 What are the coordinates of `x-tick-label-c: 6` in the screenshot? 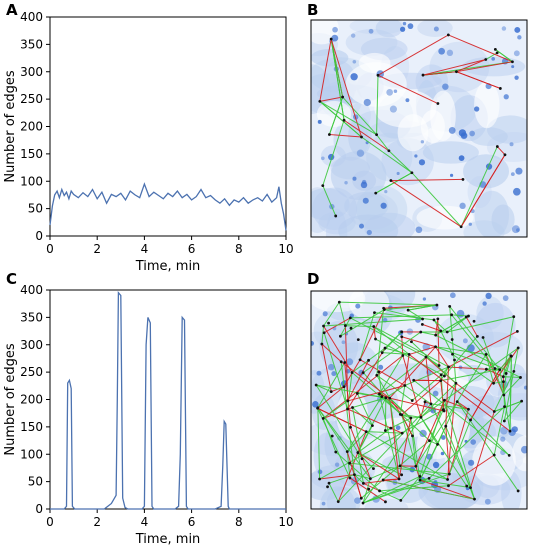 It's located at (192, 522).